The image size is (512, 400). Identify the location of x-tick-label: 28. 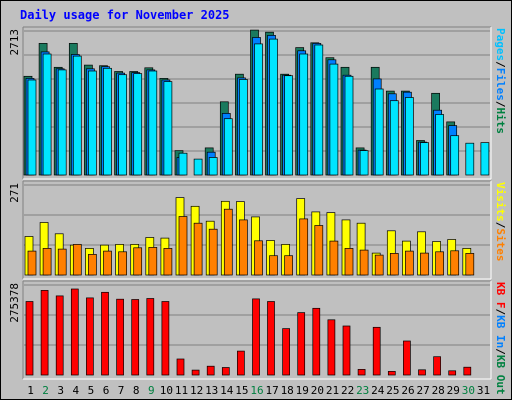
(438, 390).